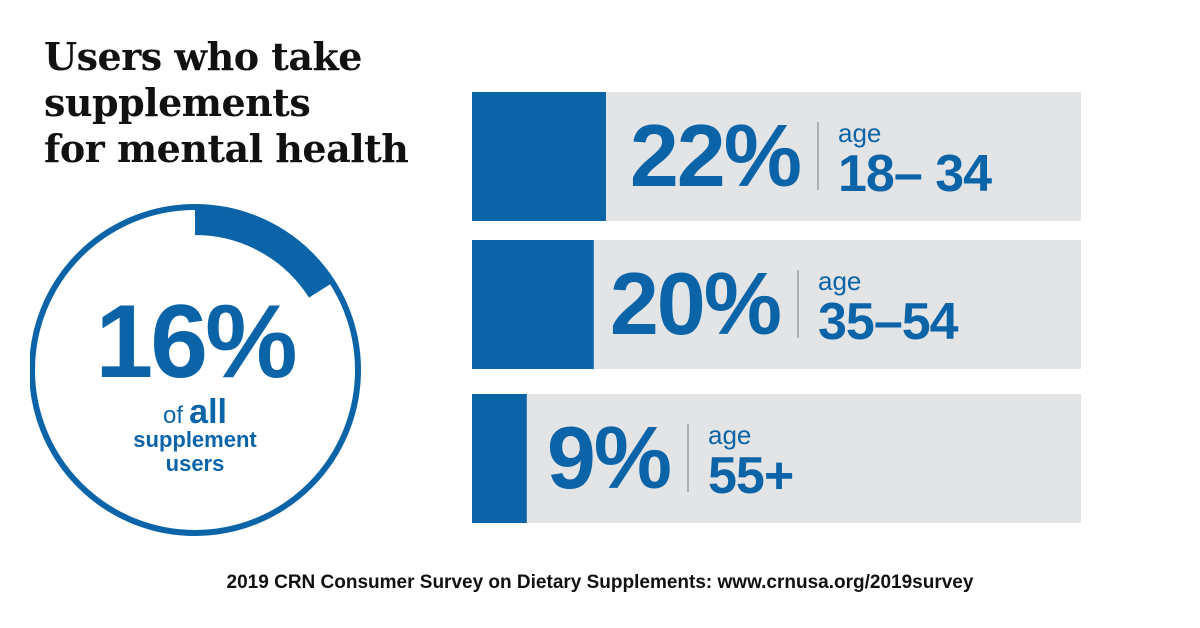 The image size is (1200, 628). I want to click on caption-line-3: users, so click(195, 463).